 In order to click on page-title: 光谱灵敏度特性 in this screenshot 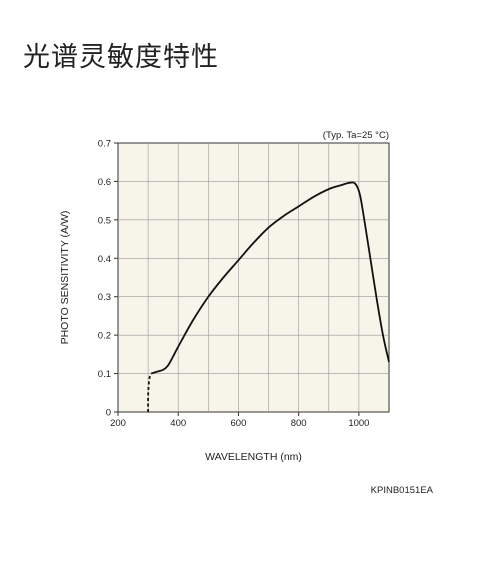, I will do `click(121, 57)`.